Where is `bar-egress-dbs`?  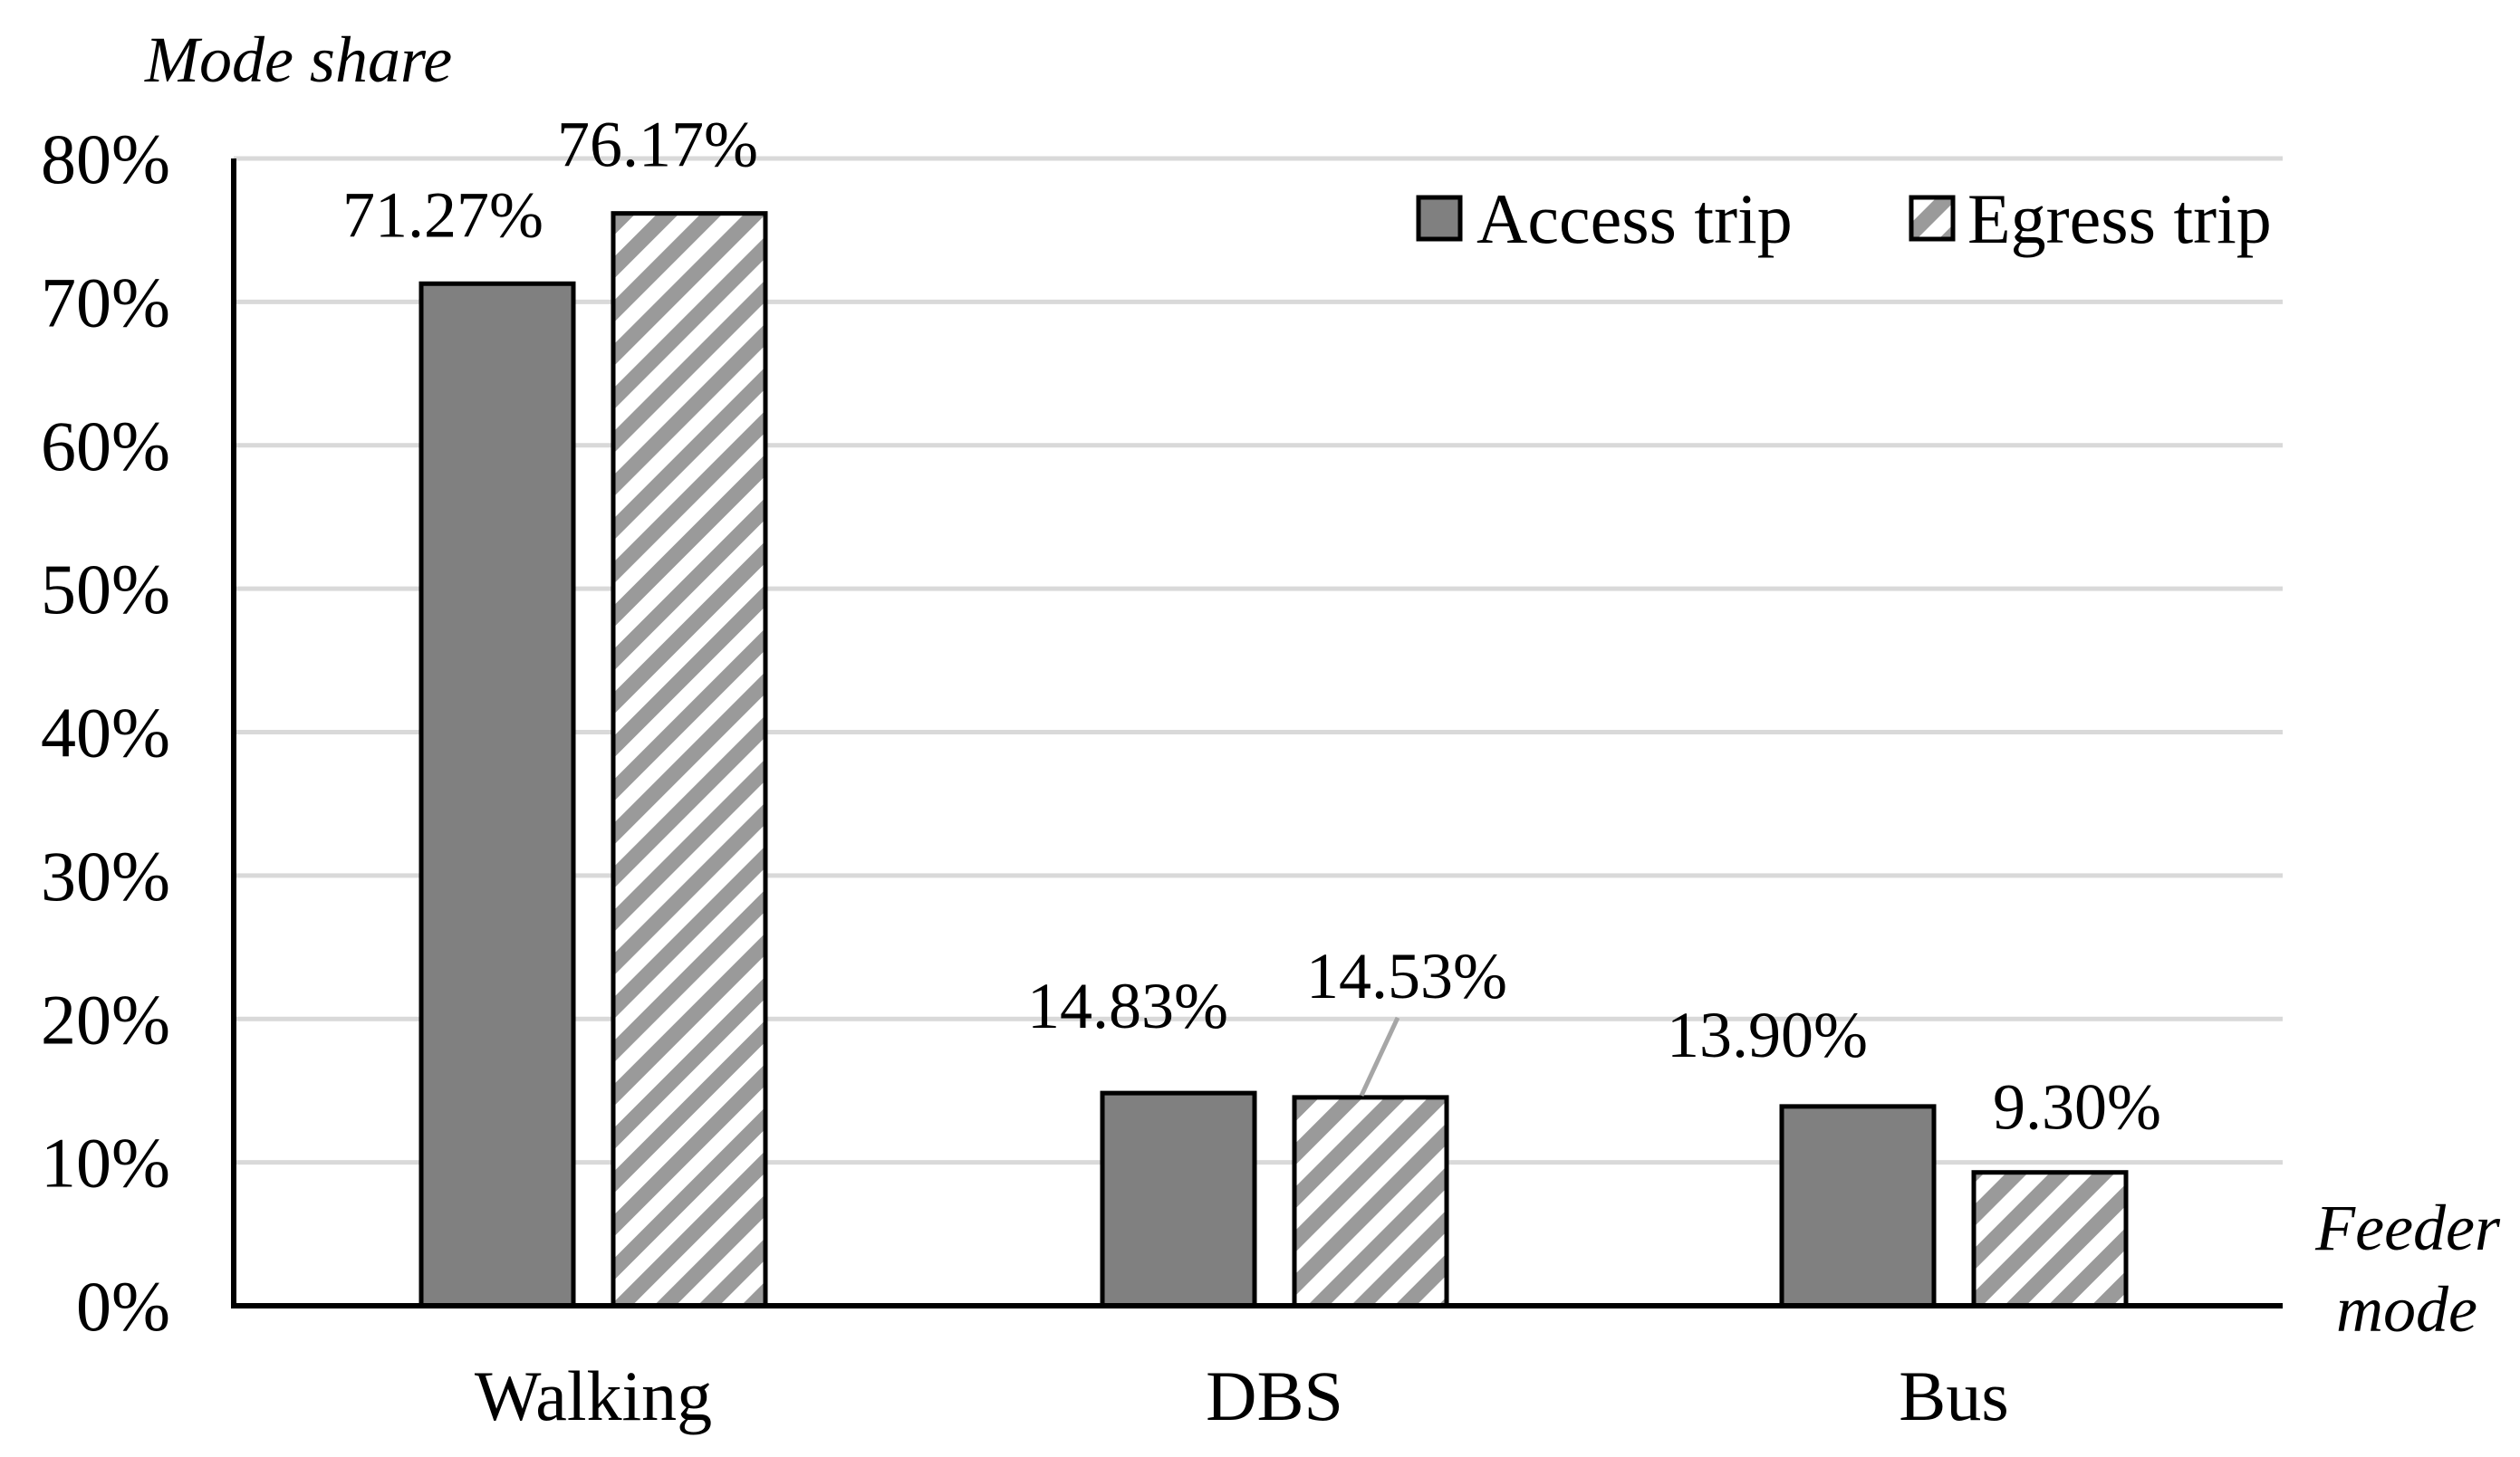
bar-egress-dbs is located at coordinates (1370, 1201).